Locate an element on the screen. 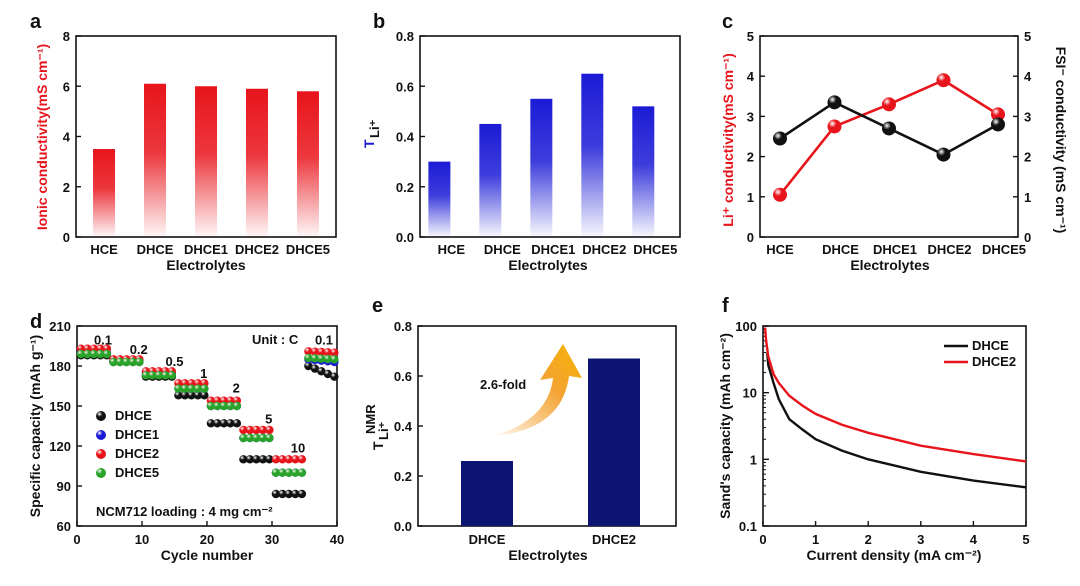 This screenshot has height=586, width=1080. y-axis-title-sub: Li⁺ is located at coordinates (374, 128).